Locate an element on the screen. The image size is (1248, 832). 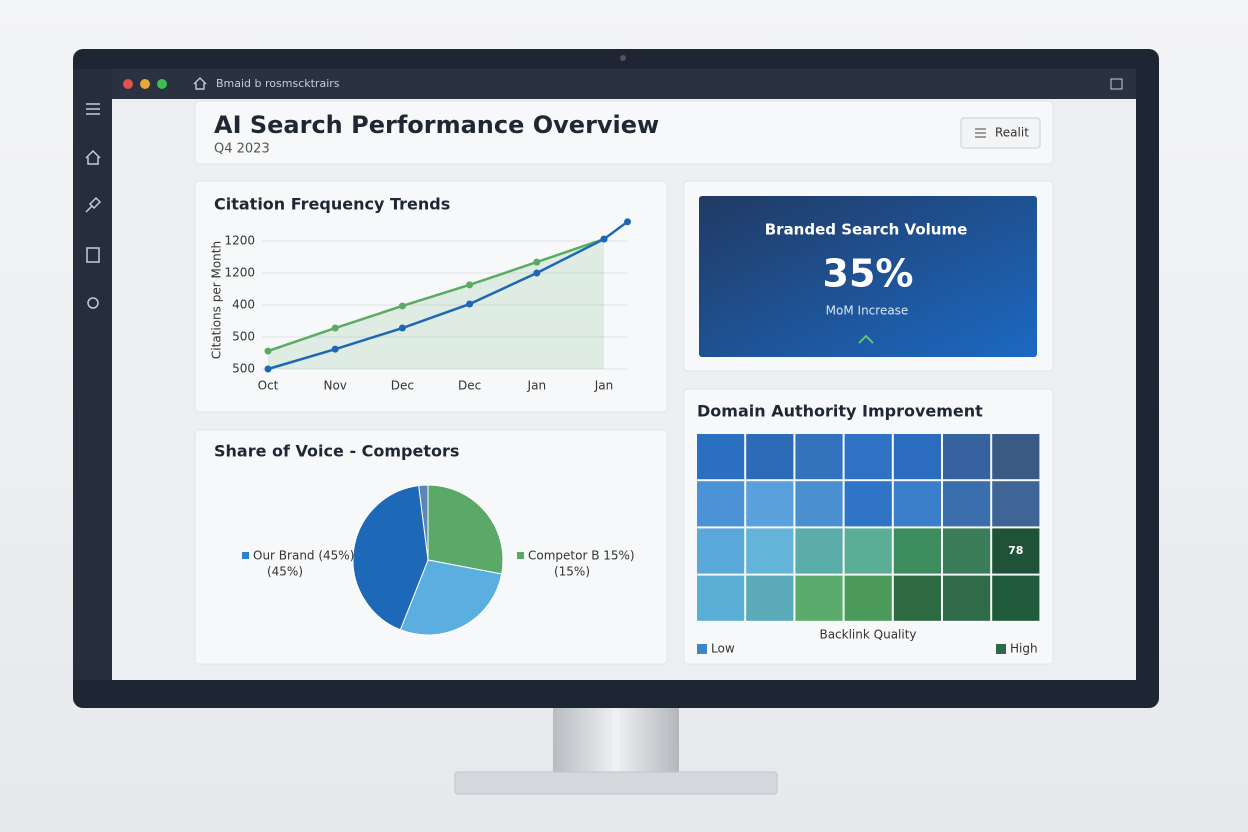
header-card is located at coordinates (624, 132).